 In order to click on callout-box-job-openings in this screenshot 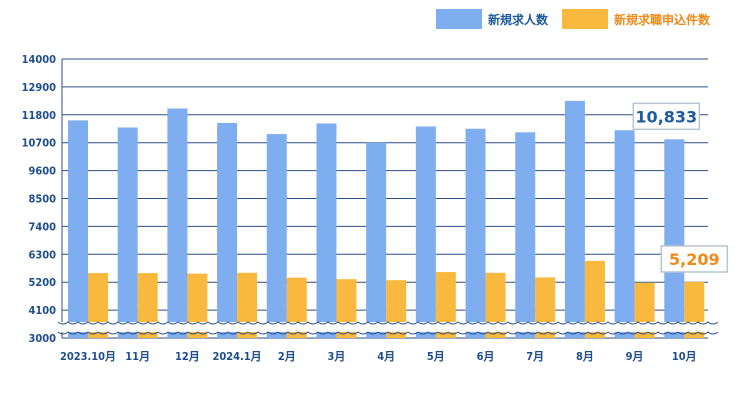, I will do `click(666, 116)`.